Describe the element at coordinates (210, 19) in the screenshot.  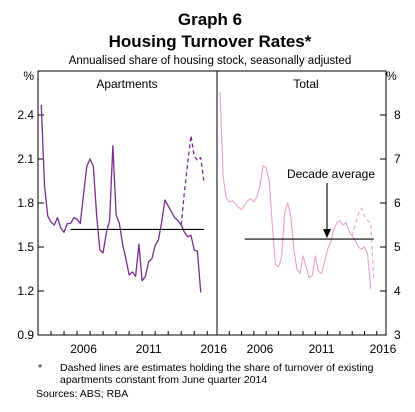
I see `chart-title: Graph 6` at that location.